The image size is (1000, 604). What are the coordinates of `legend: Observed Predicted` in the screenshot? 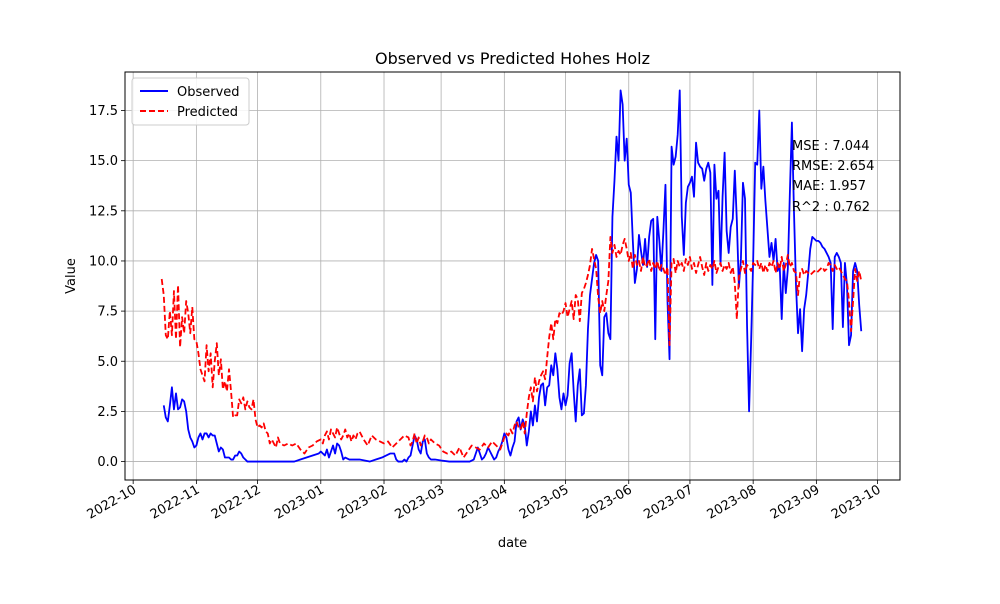 It's located at (190, 101).